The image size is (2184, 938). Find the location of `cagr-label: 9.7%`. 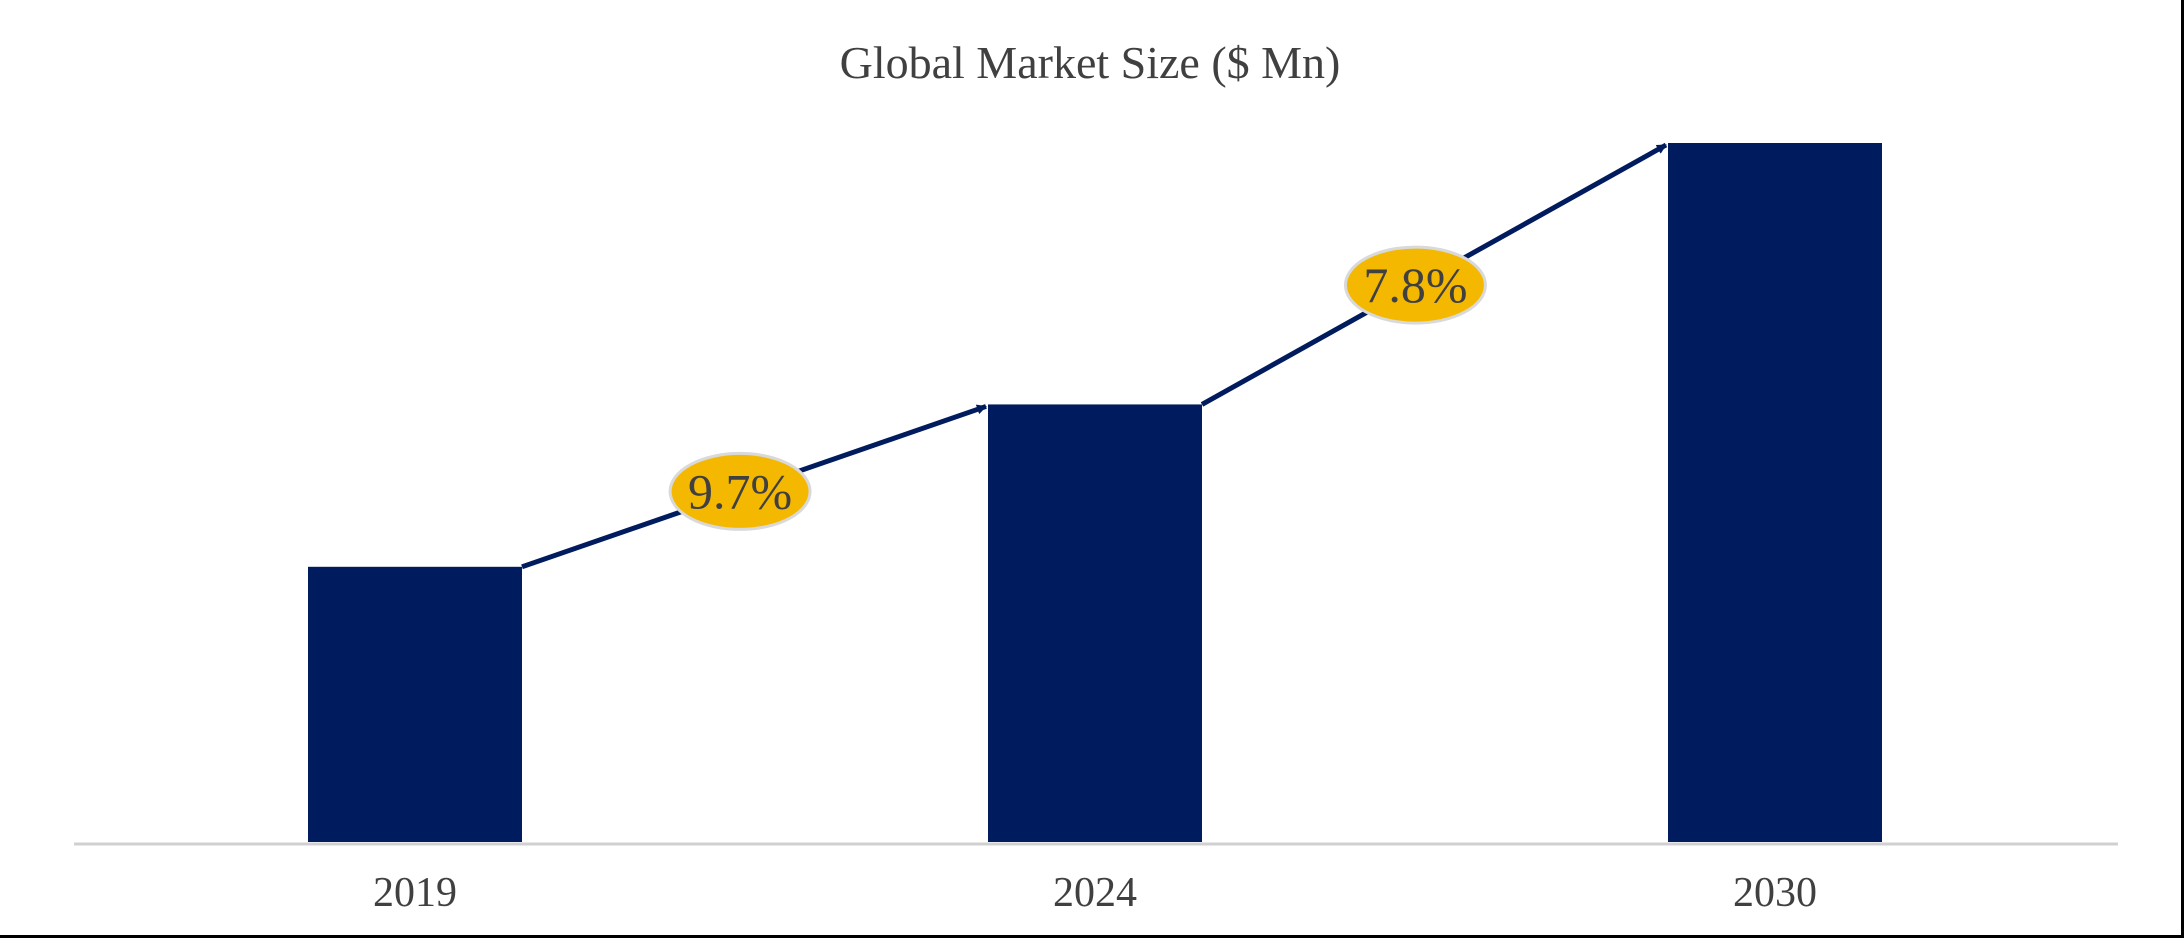

cagr-label: 9.7% is located at coordinates (740, 491).